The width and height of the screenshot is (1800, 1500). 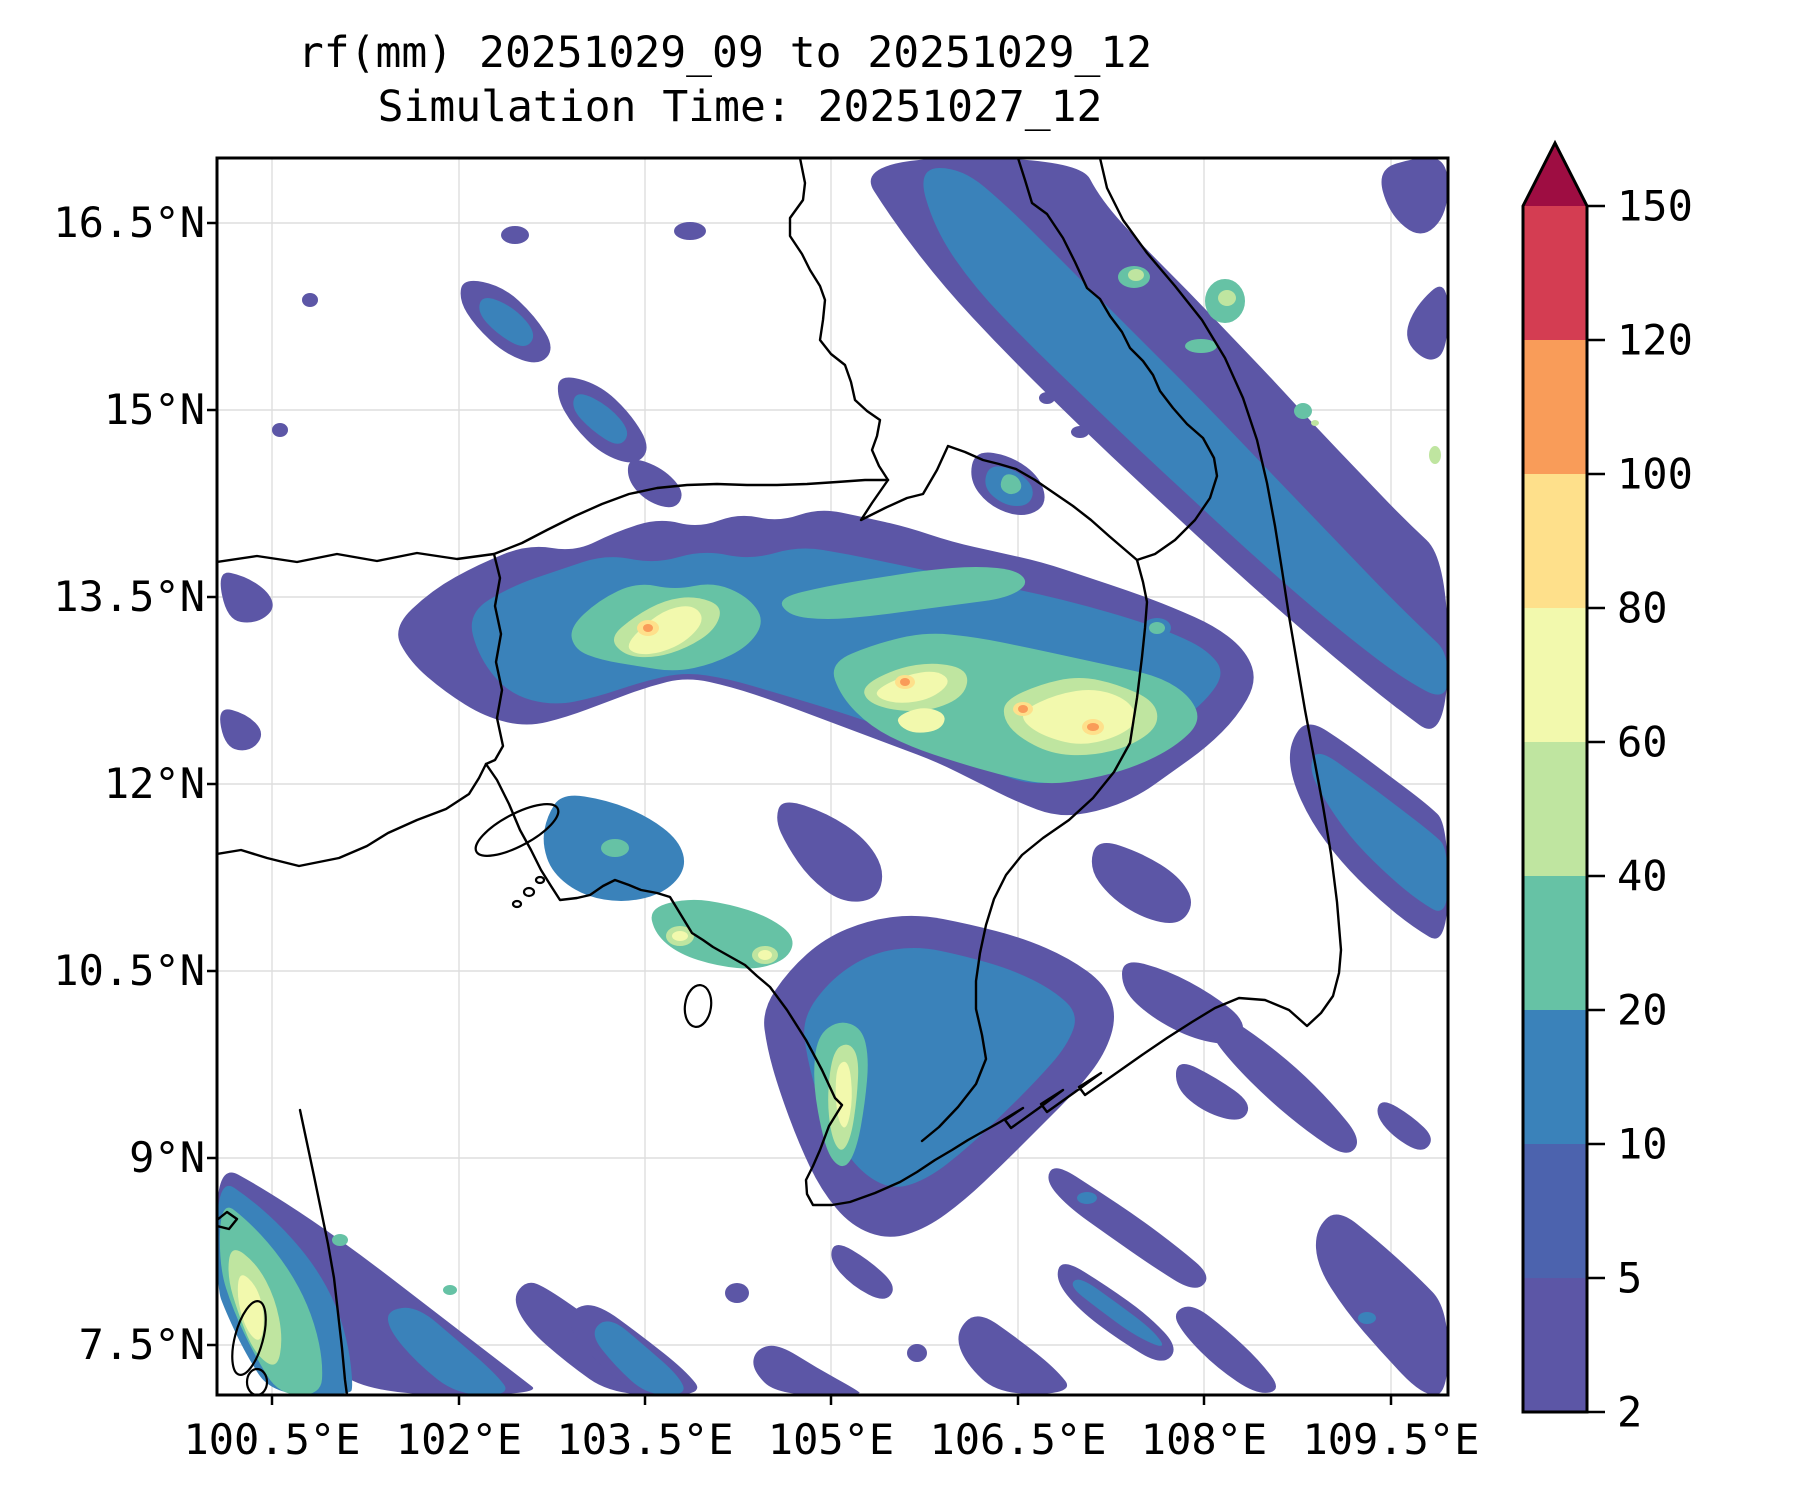 What do you see at coordinates (1629, 1278) in the screenshot?
I see `colorbar-tick-label: 5` at bounding box center [1629, 1278].